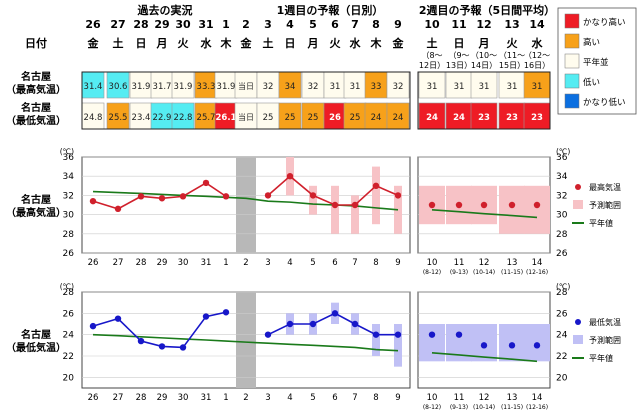  I want to click on date-range-line2: 16日）, so click(537, 65).